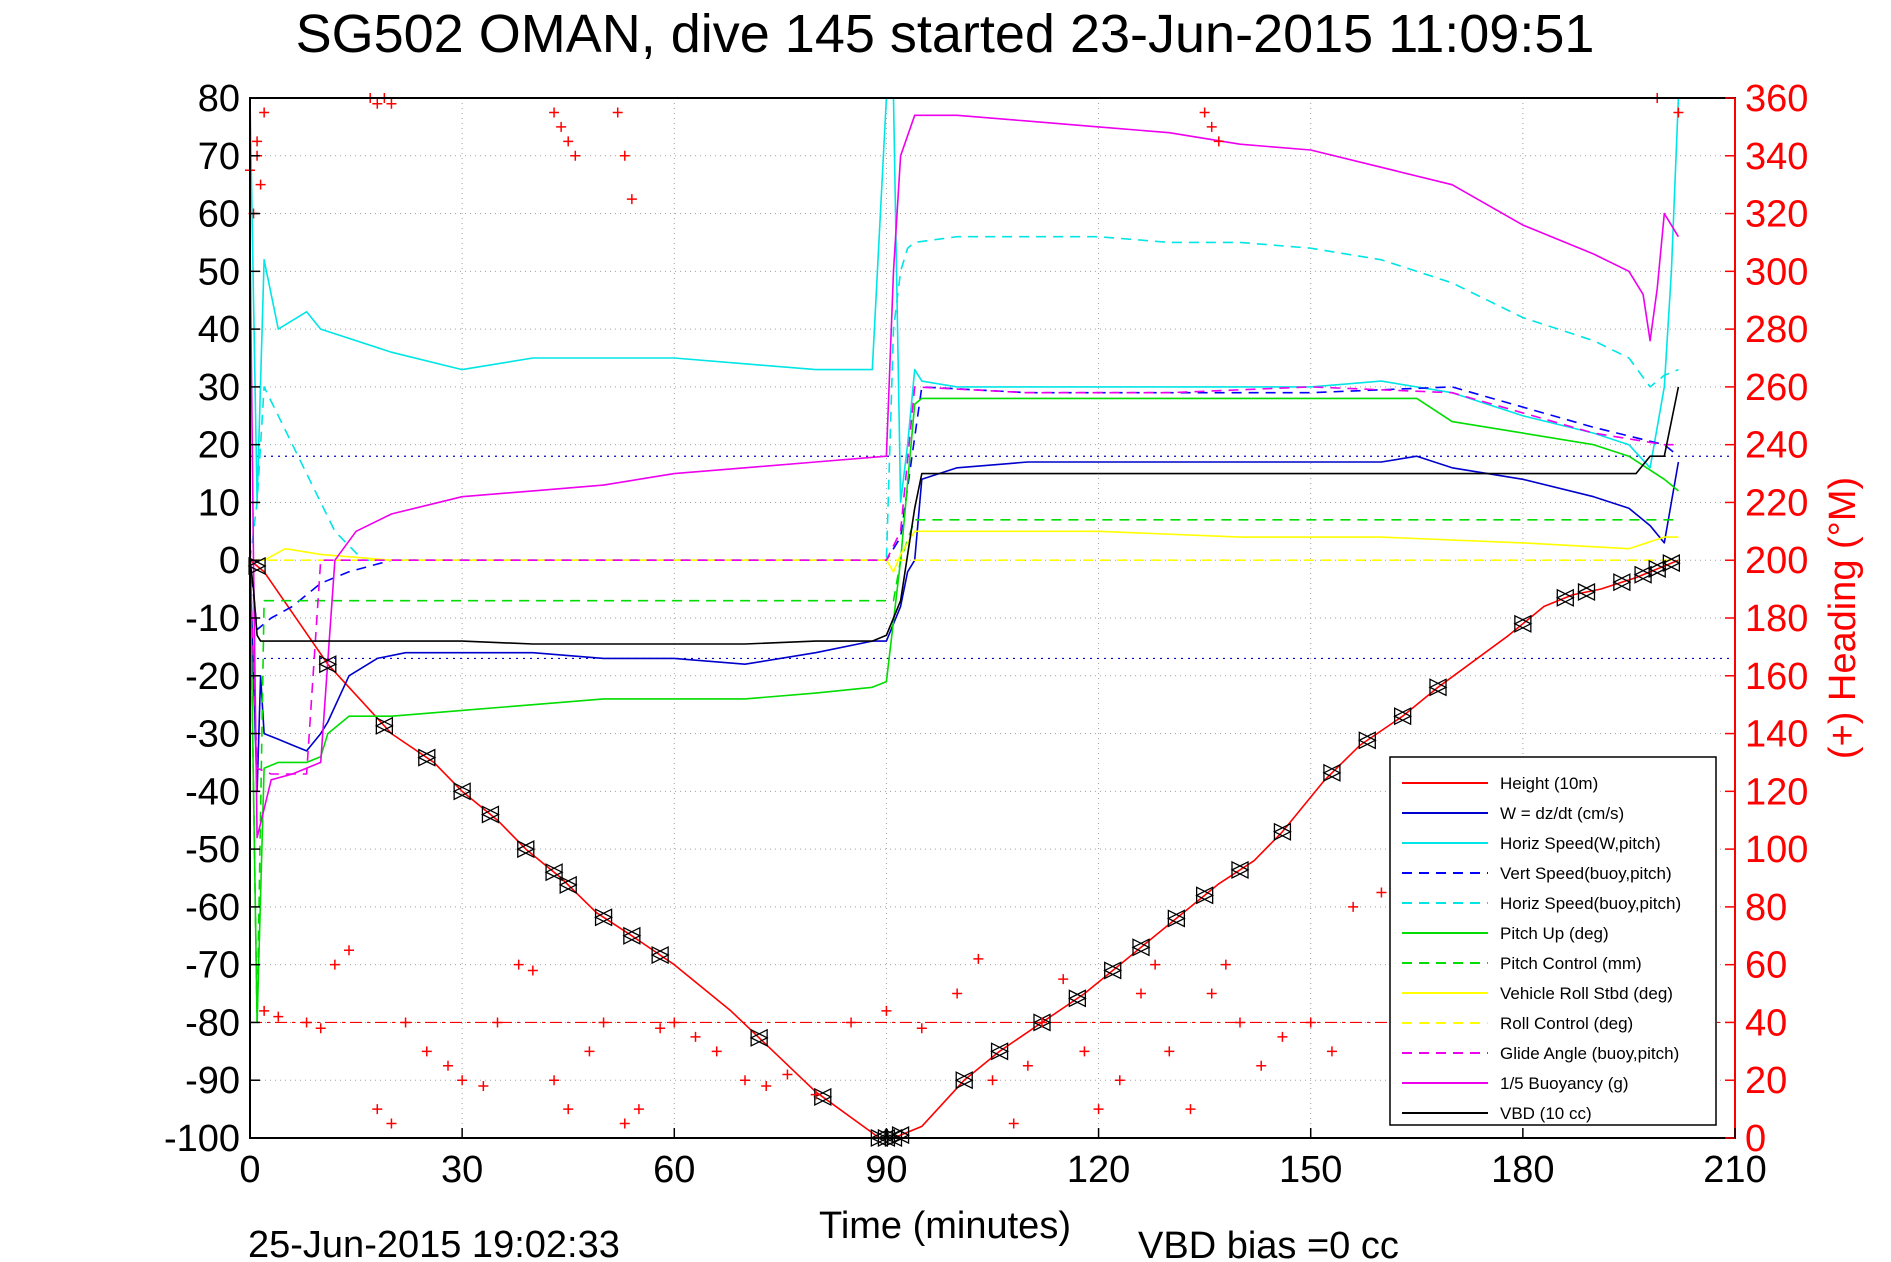 The height and width of the screenshot is (1262, 1891). Describe the element at coordinates (1776, 619) in the screenshot. I see `right-tick-label: 180` at that location.